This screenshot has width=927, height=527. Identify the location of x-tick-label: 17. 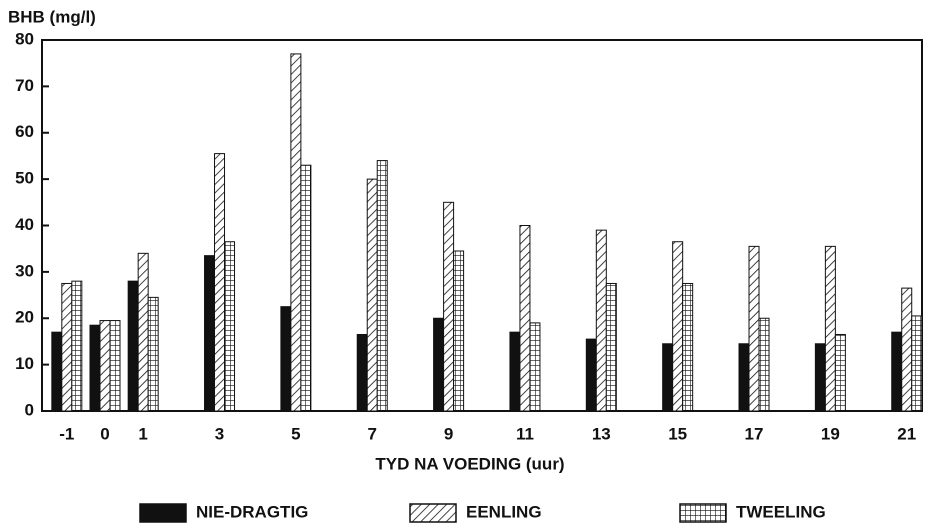
(754, 433).